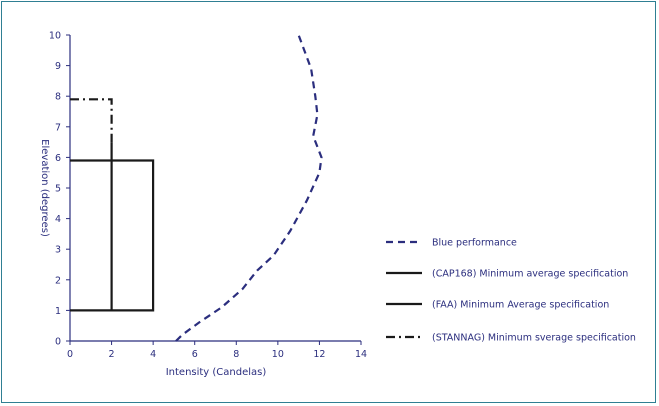  I want to click on y-axis-title: Elevation (degrees), so click(44, 188).